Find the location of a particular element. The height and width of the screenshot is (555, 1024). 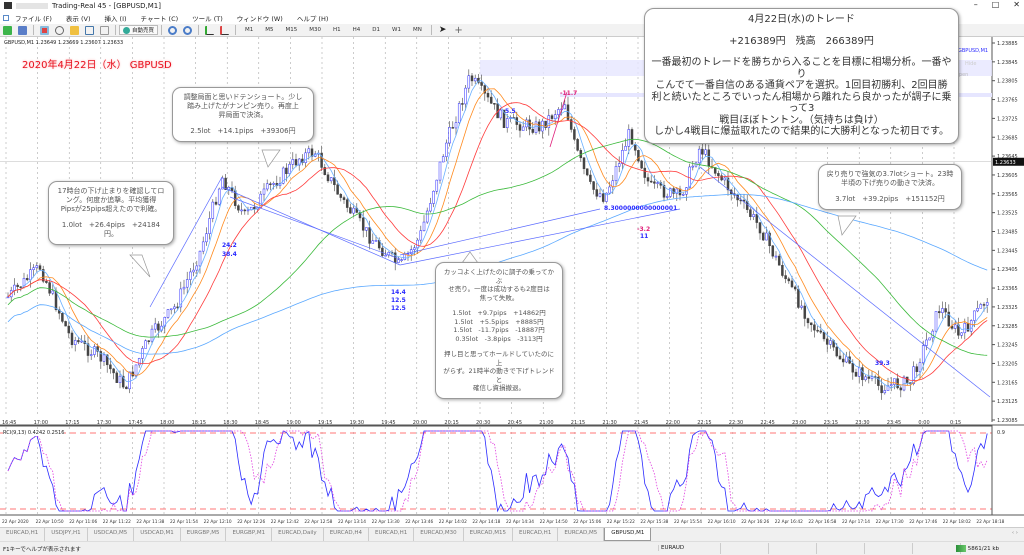

tab-gbpusd-m1: GBPUSD,M1 is located at coordinates (628, 534).